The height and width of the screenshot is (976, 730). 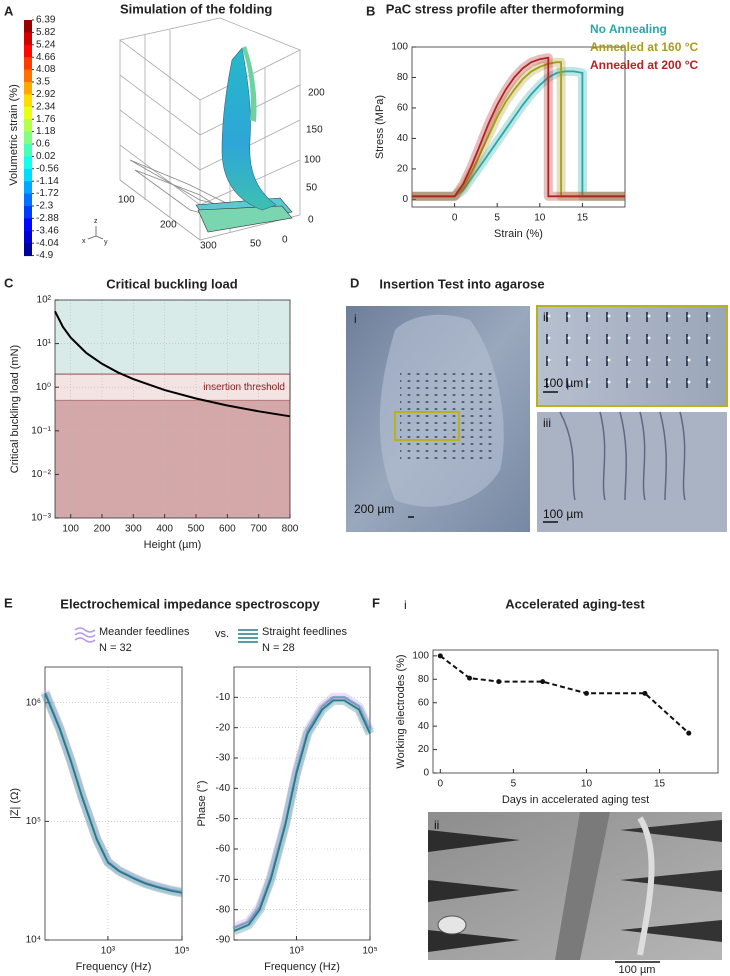 What do you see at coordinates (46, 20) in the screenshot?
I see `colorbar-tick-label: 6.39` at bounding box center [46, 20].